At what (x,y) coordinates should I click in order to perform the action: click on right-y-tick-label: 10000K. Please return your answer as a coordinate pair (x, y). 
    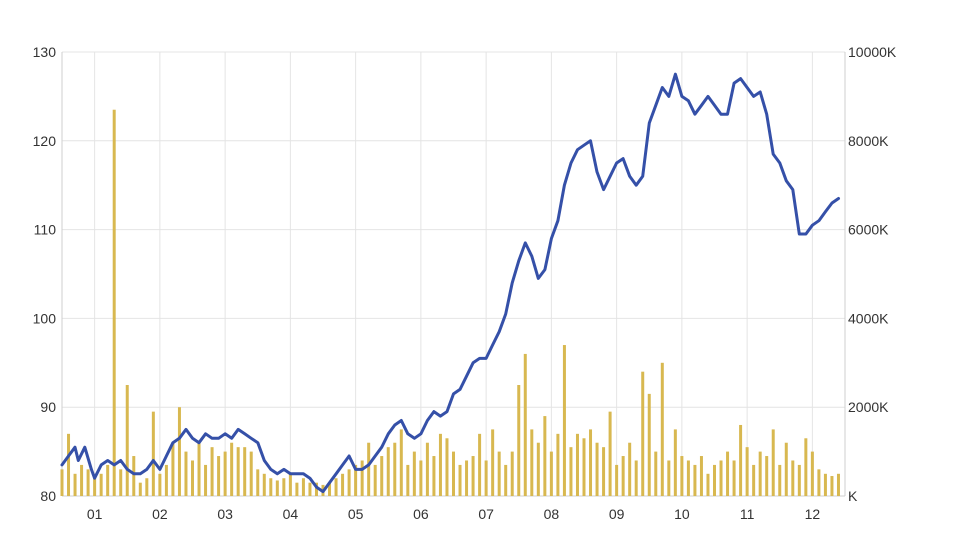
    Looking at the image, I should click on (872, 52).